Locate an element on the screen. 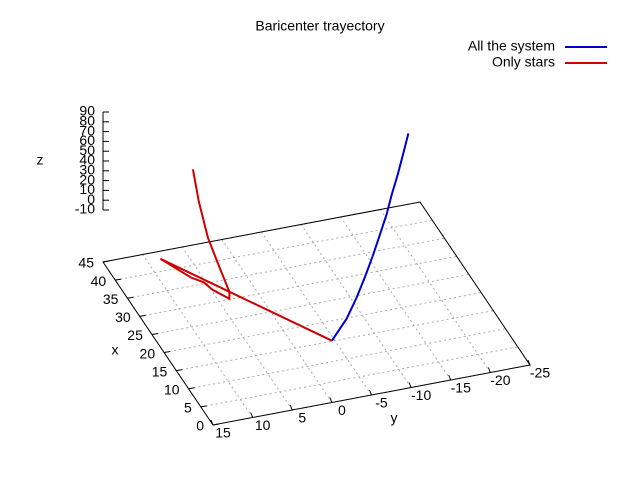  x-tick-label: 25 is located at coordinates (135, 335).